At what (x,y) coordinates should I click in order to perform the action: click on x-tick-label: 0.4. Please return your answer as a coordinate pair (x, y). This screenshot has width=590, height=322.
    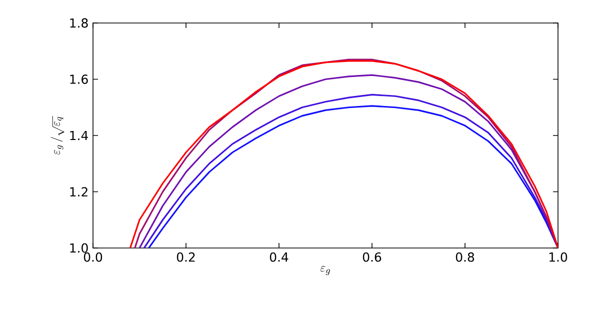
    Looking at the image, I should click on (279, 257).